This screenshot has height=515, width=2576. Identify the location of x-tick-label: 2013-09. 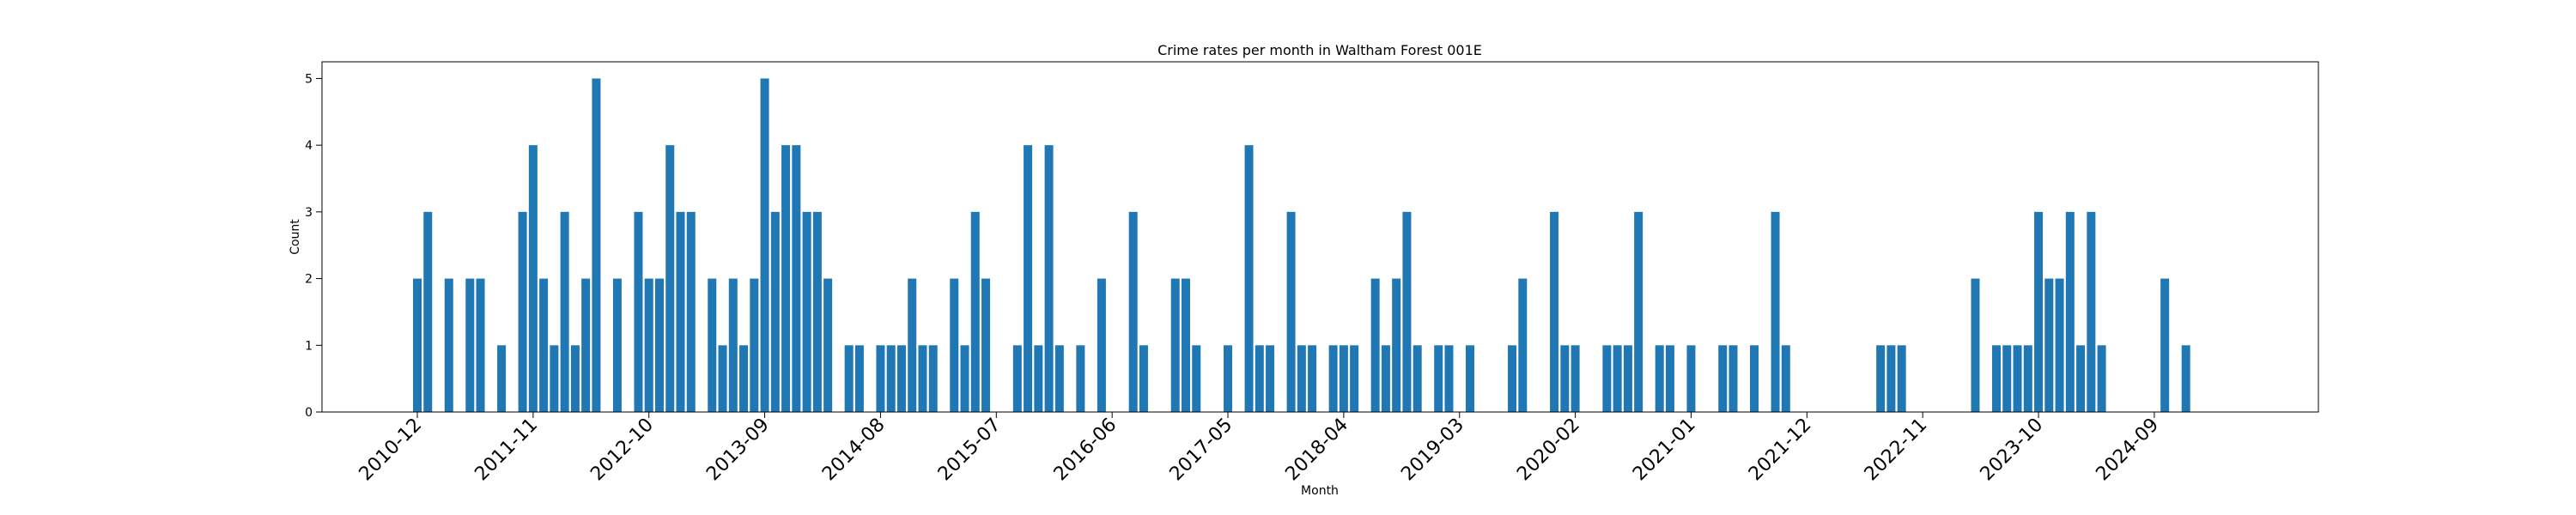
(738, 450).